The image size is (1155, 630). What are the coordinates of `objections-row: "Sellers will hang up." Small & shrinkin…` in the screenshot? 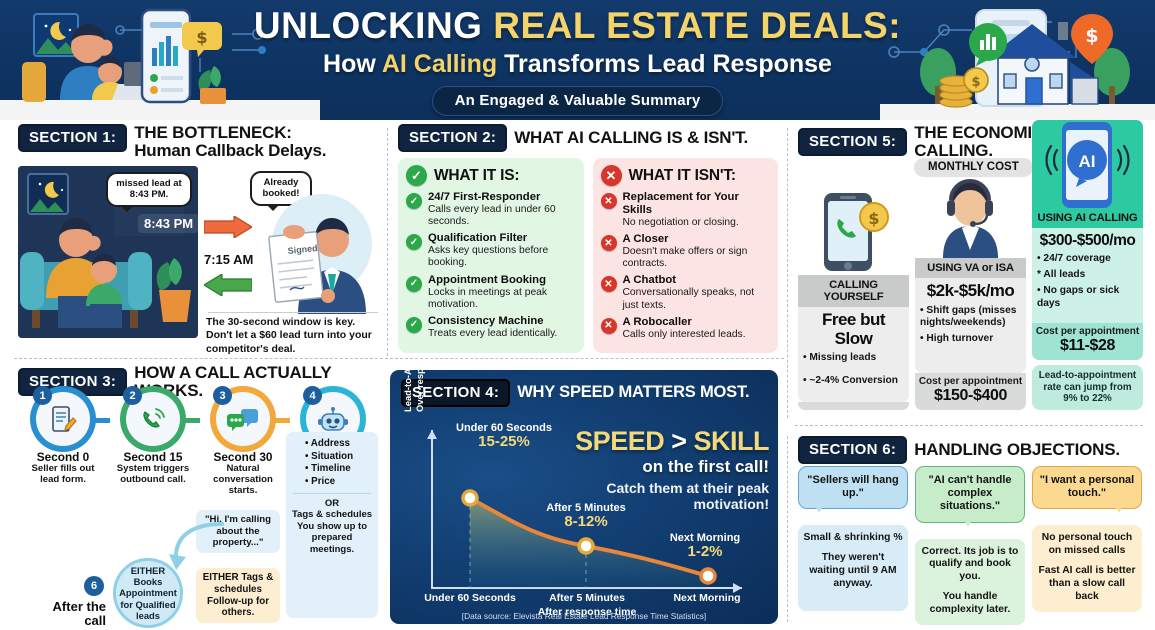 It's located at (970, 545).